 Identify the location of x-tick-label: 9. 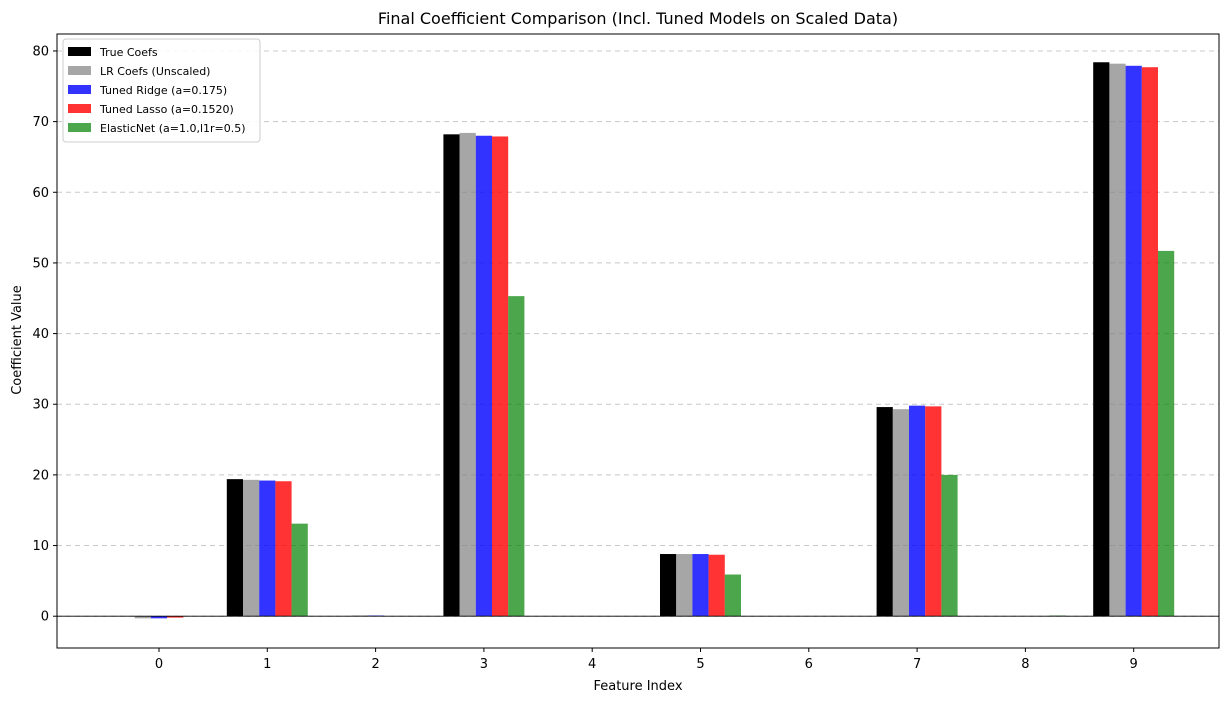
(1134, 664).